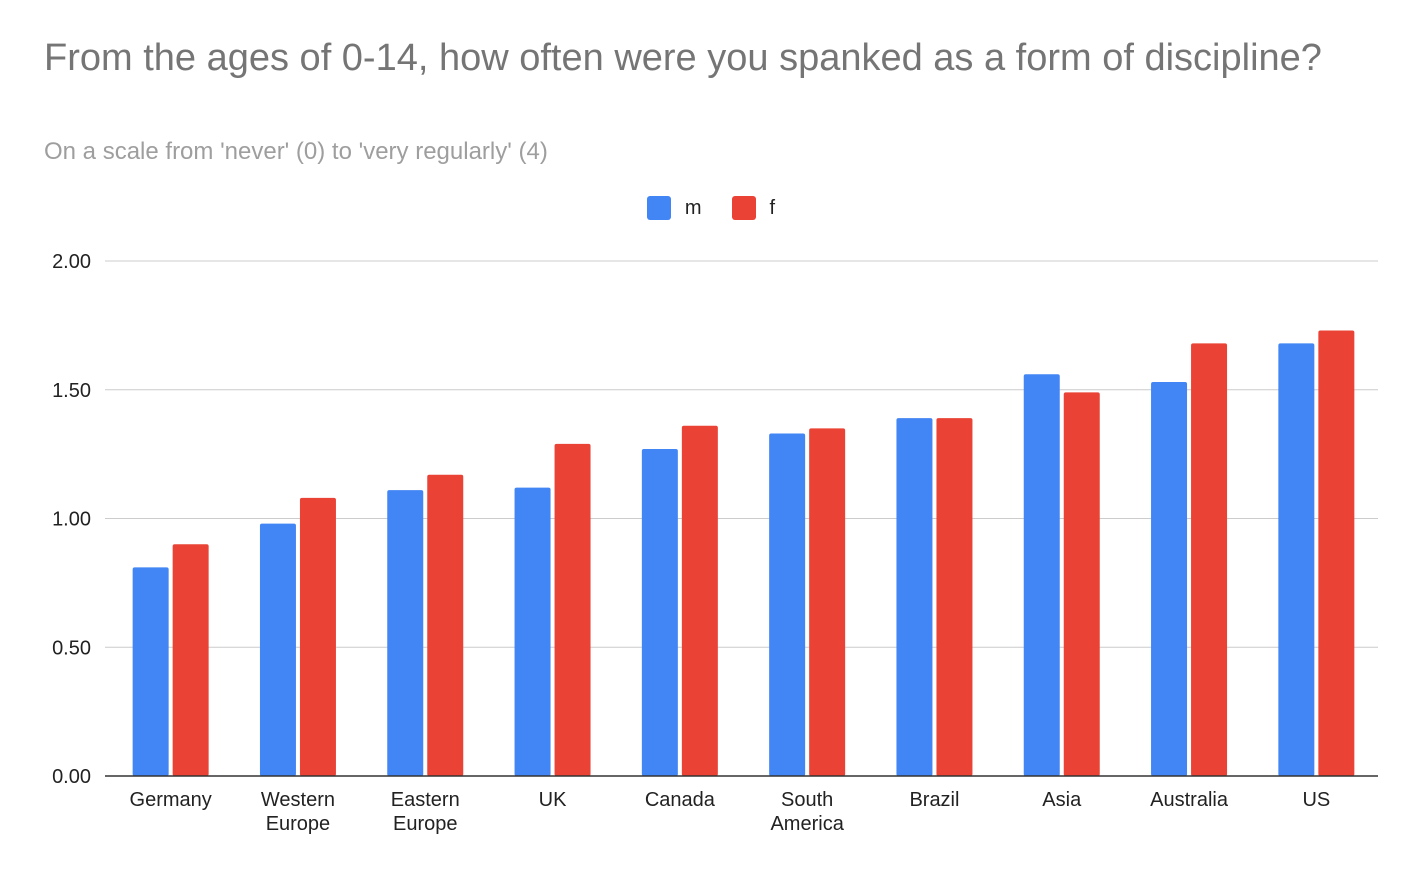  I want to click on x-tick-label: UK, so click(553, 800).